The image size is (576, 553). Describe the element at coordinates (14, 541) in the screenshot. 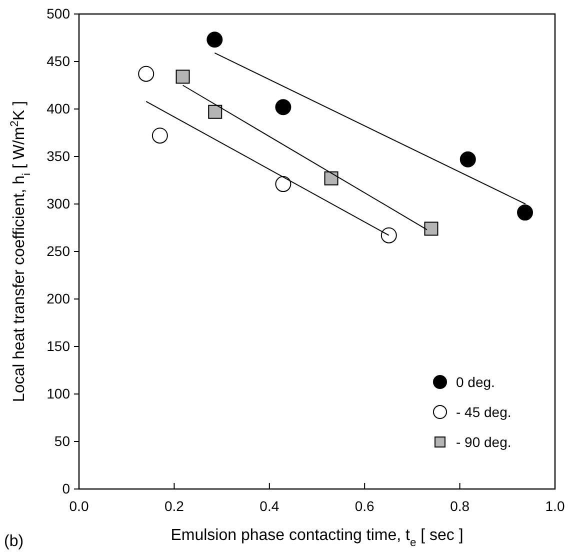

I see `text: (b)` at that location.